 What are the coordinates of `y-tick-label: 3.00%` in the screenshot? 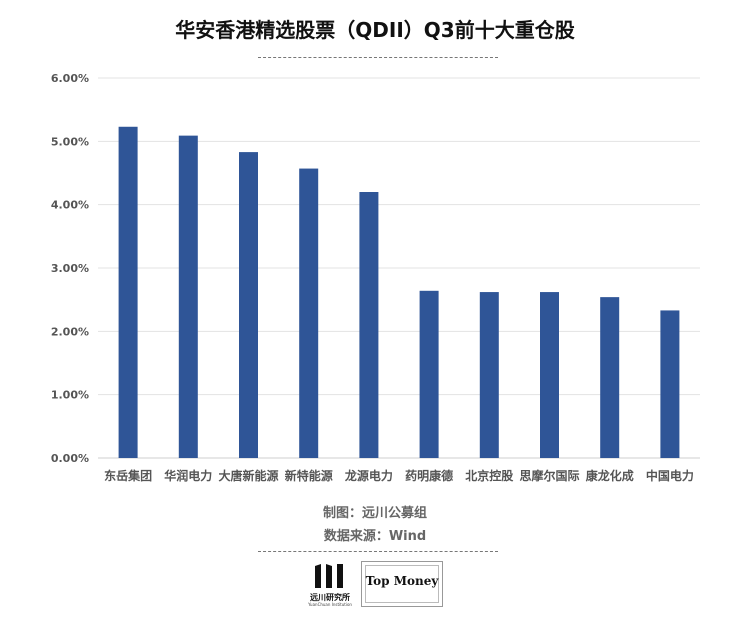 It's located at (70, 268).